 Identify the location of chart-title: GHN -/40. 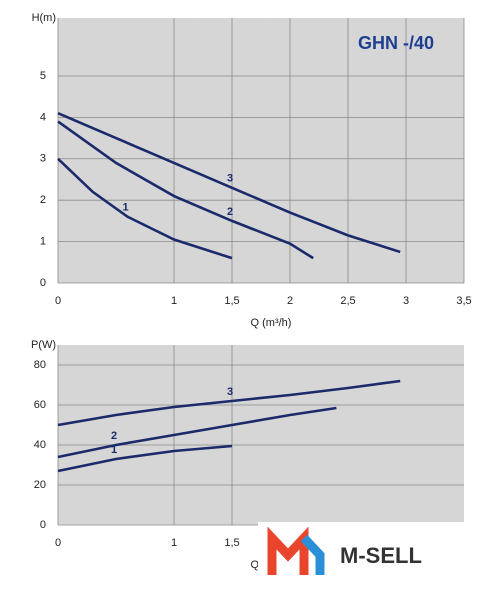
(396, 43).